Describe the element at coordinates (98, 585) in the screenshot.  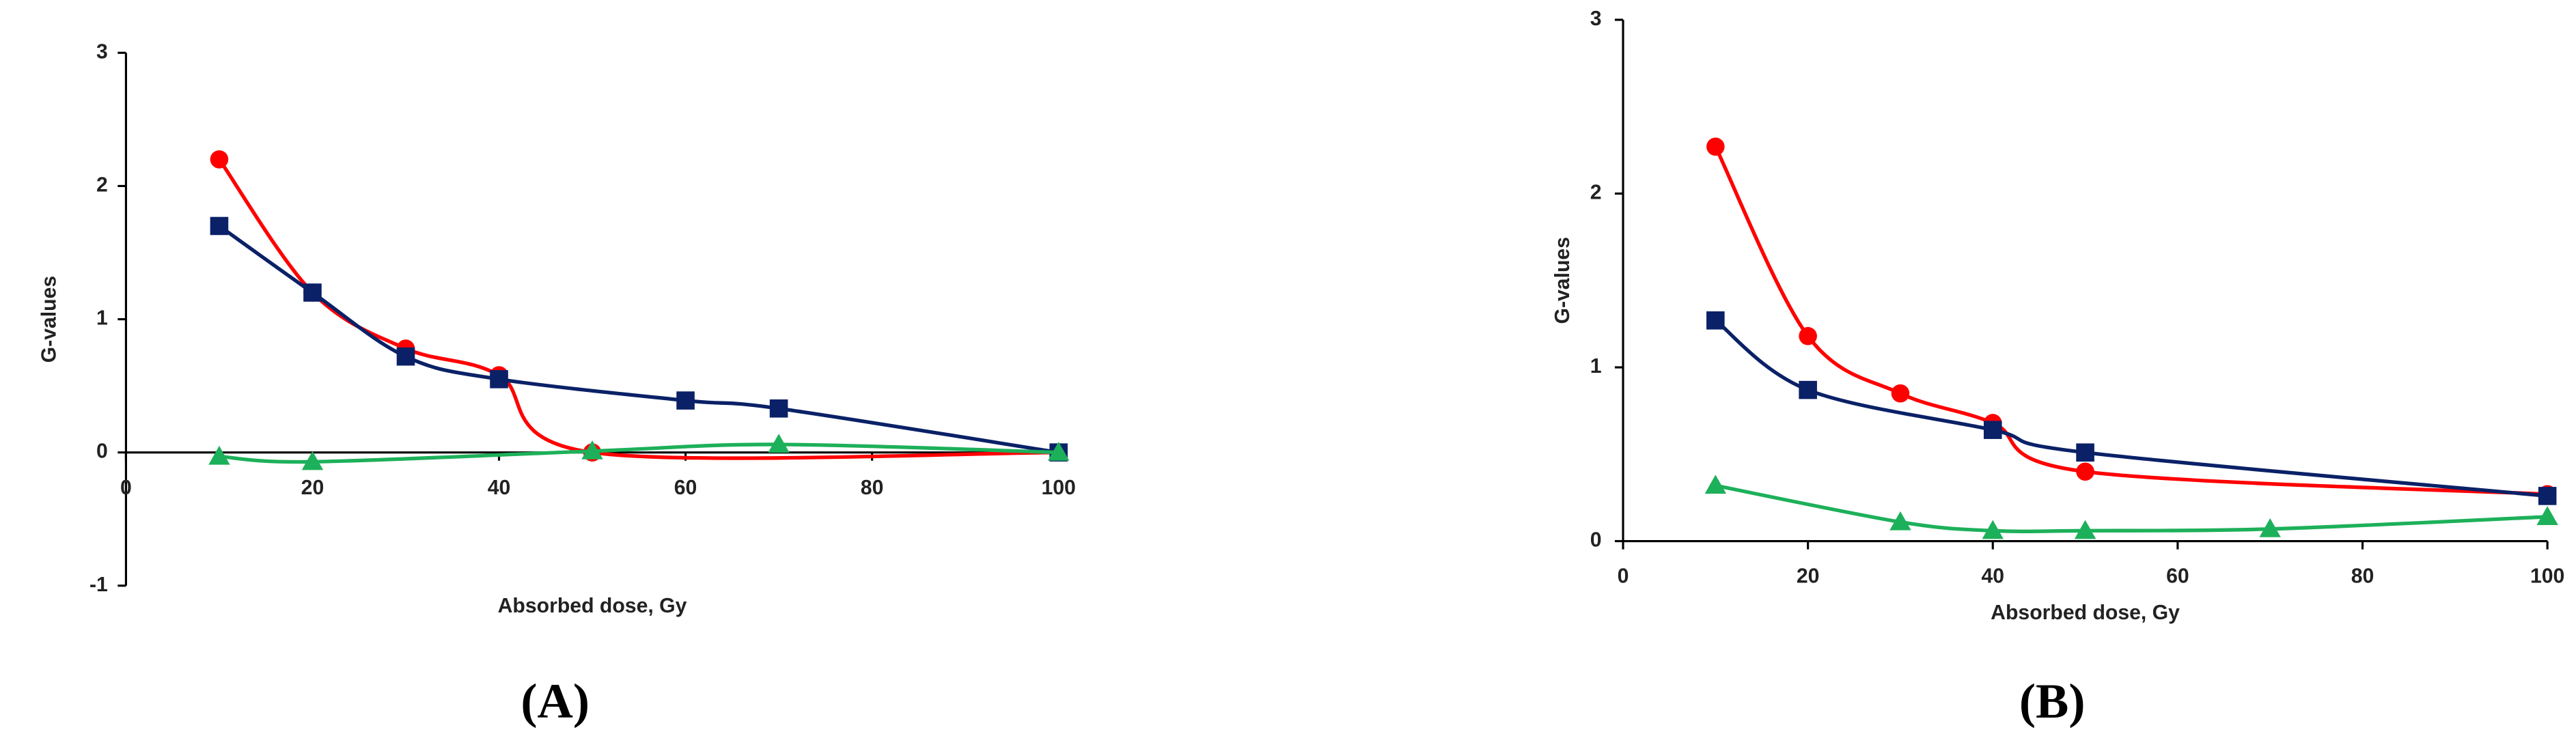
I see `y-tick-label: -1` at that location.